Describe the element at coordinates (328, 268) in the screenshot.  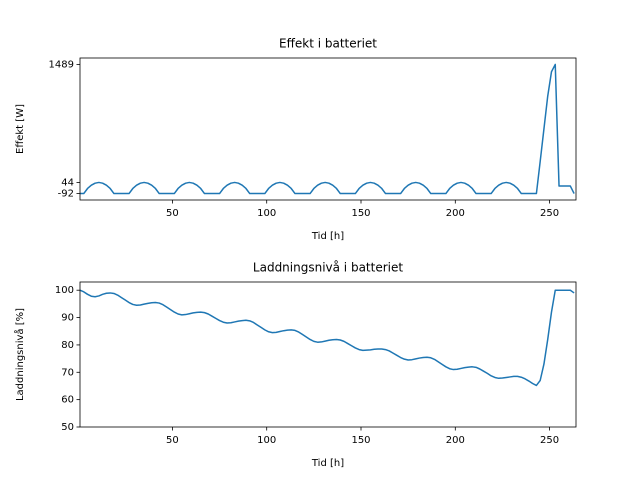
I see `chart-title: Laddningsnivå i batteriet` at that location.